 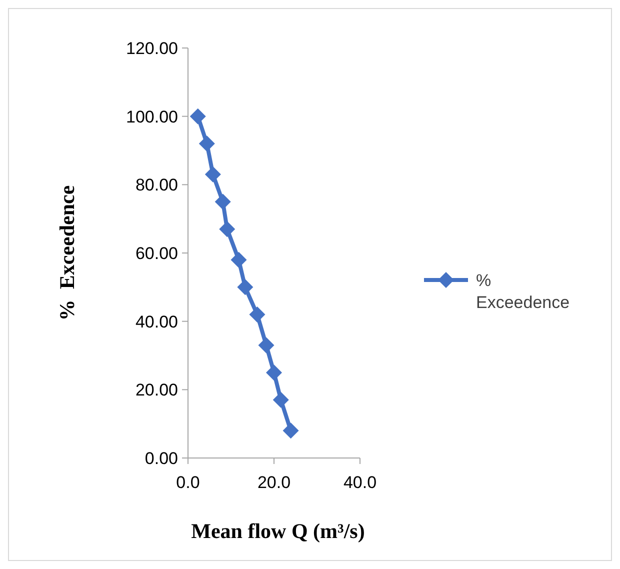 I want to click on y-tick-label: 120.00, so click(x=152, y=48).